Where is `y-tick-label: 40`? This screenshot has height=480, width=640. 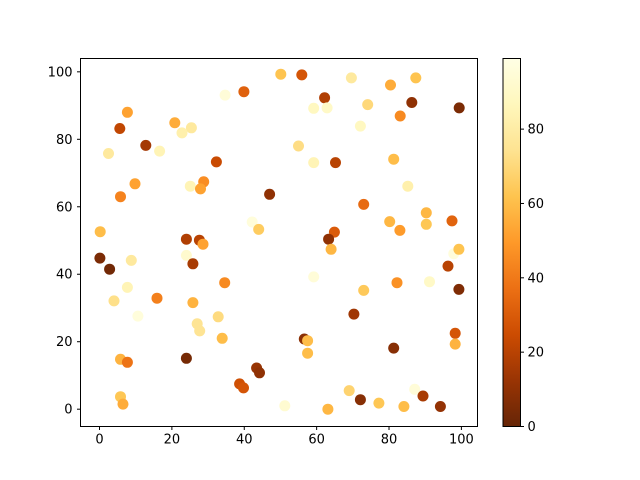 y-tick-label: 40 is located at coordinates (64, 275).